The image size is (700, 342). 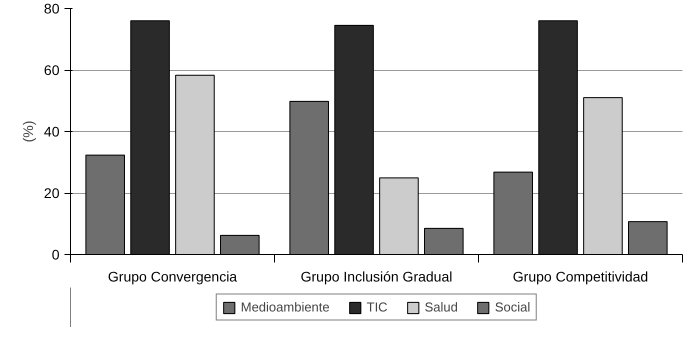 I want to click on legend-label: Social, so click(x=512, y=307).